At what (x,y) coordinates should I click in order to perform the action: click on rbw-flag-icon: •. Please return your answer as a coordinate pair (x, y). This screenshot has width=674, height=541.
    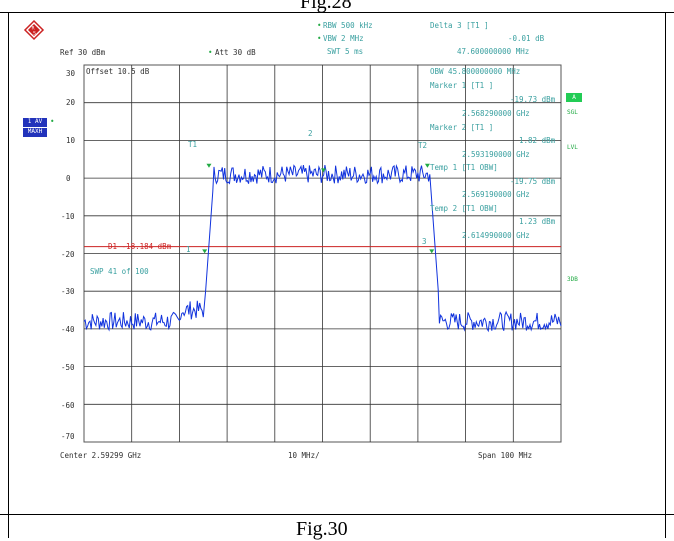
    Looking at the image, I should click on (319, 25).